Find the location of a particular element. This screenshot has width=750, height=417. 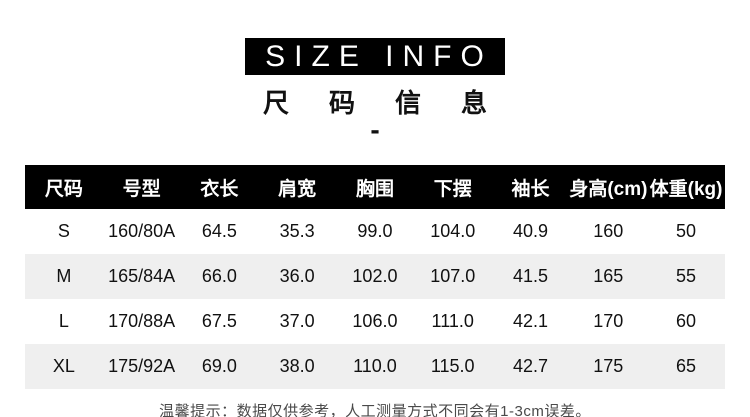

table-cell: 175/92A is located at coordinates (142, 366).